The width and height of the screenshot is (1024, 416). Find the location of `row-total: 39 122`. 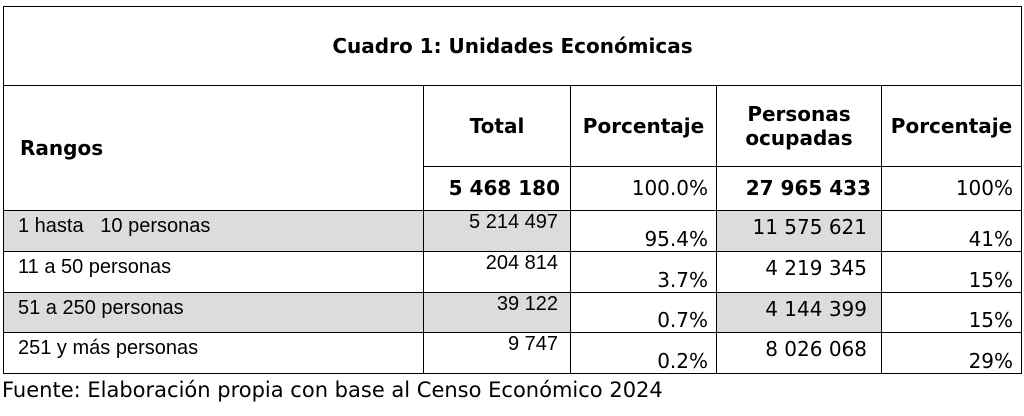

row-total: 39 122 is located at coordinates (497, 312).